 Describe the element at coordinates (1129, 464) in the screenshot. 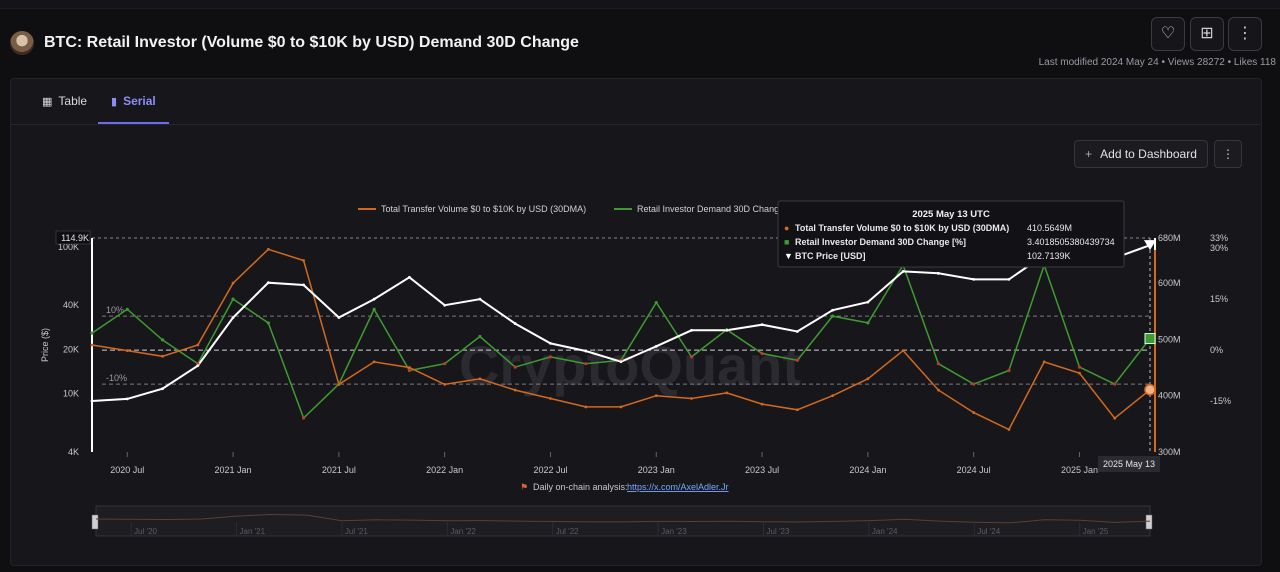

I see `crosshair-date-badge` at that location.